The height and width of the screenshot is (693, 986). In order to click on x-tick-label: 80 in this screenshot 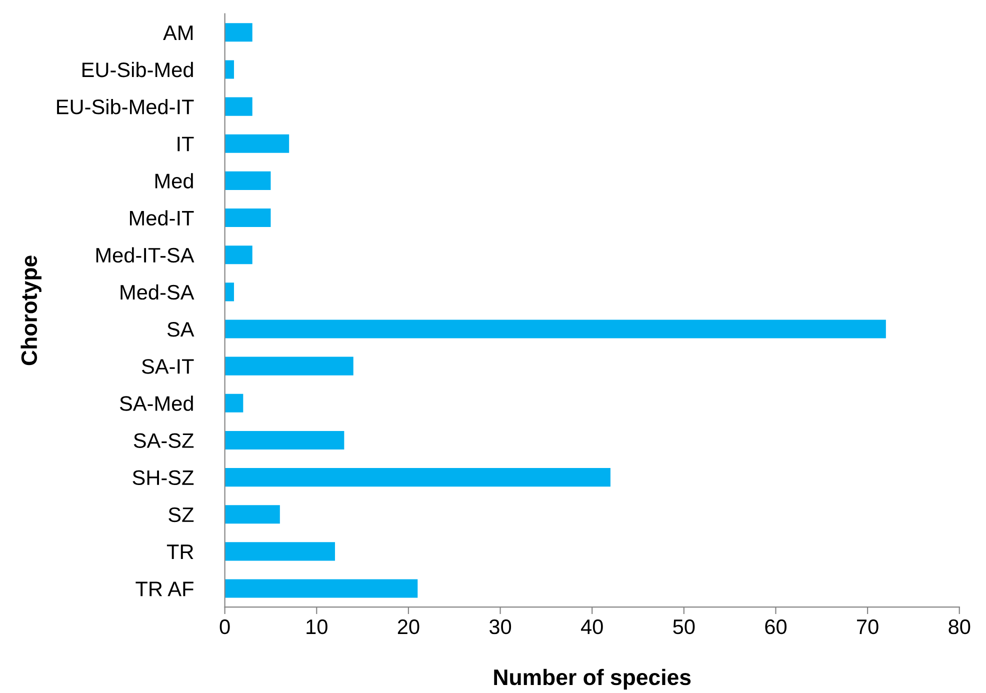, I will do `click(959, 626)`.